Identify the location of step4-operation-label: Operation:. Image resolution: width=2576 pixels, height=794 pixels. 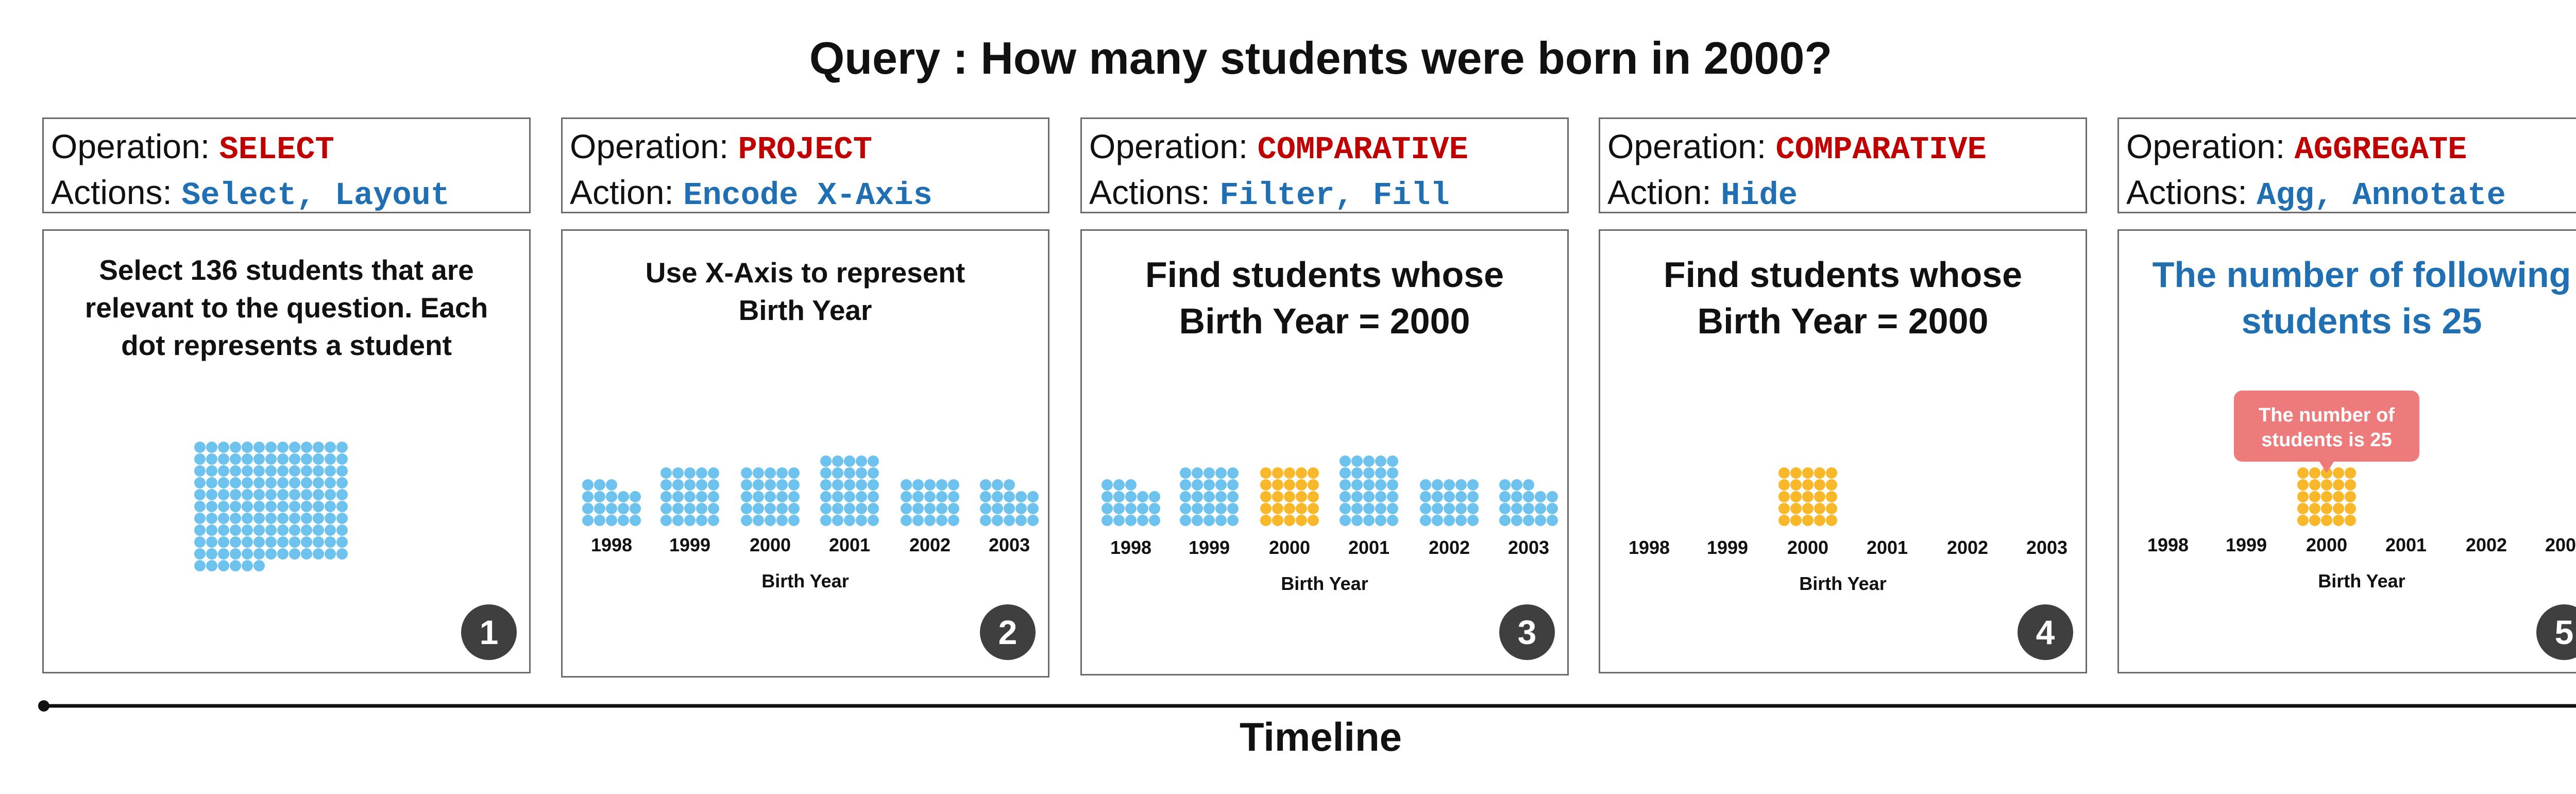
(1687, 146).